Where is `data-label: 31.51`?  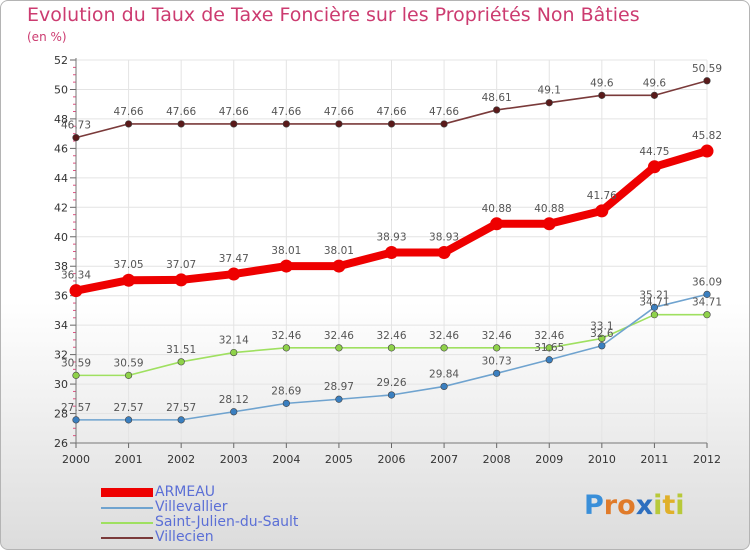 data-label: 31.51 is located at coordinates (181, 350).